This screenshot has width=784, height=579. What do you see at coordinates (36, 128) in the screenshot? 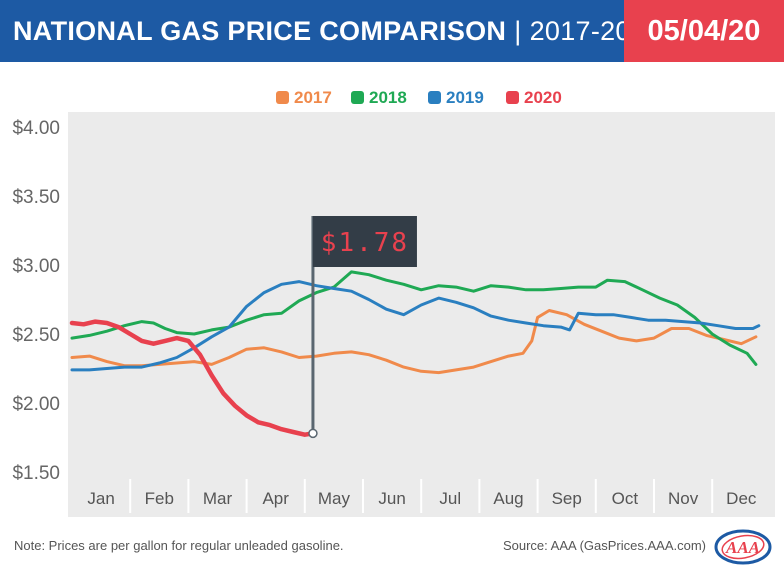
I see `y-tick-label: $4.00` at bounding box center [36, 128].